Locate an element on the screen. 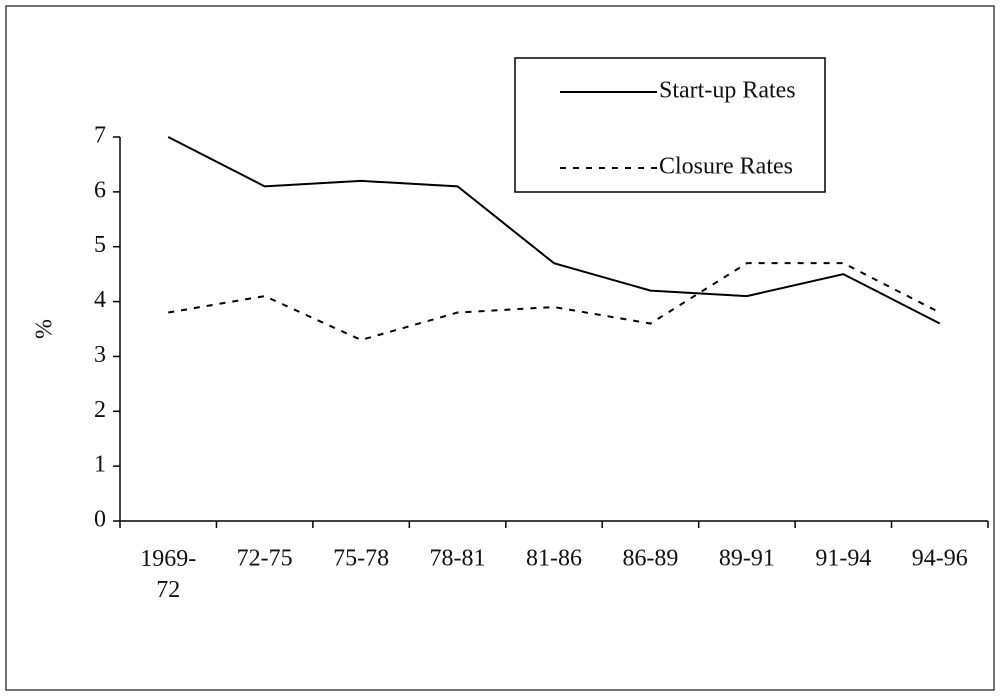  x-tick-label: 81-86 is located at coordinates (554, 559).